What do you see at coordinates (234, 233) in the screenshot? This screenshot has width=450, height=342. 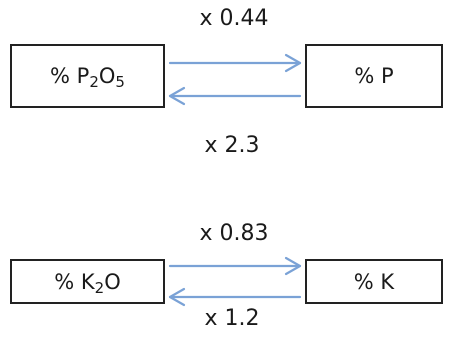 I see `forward-factor-k: x 0.83` at bounding box center [234, 233].